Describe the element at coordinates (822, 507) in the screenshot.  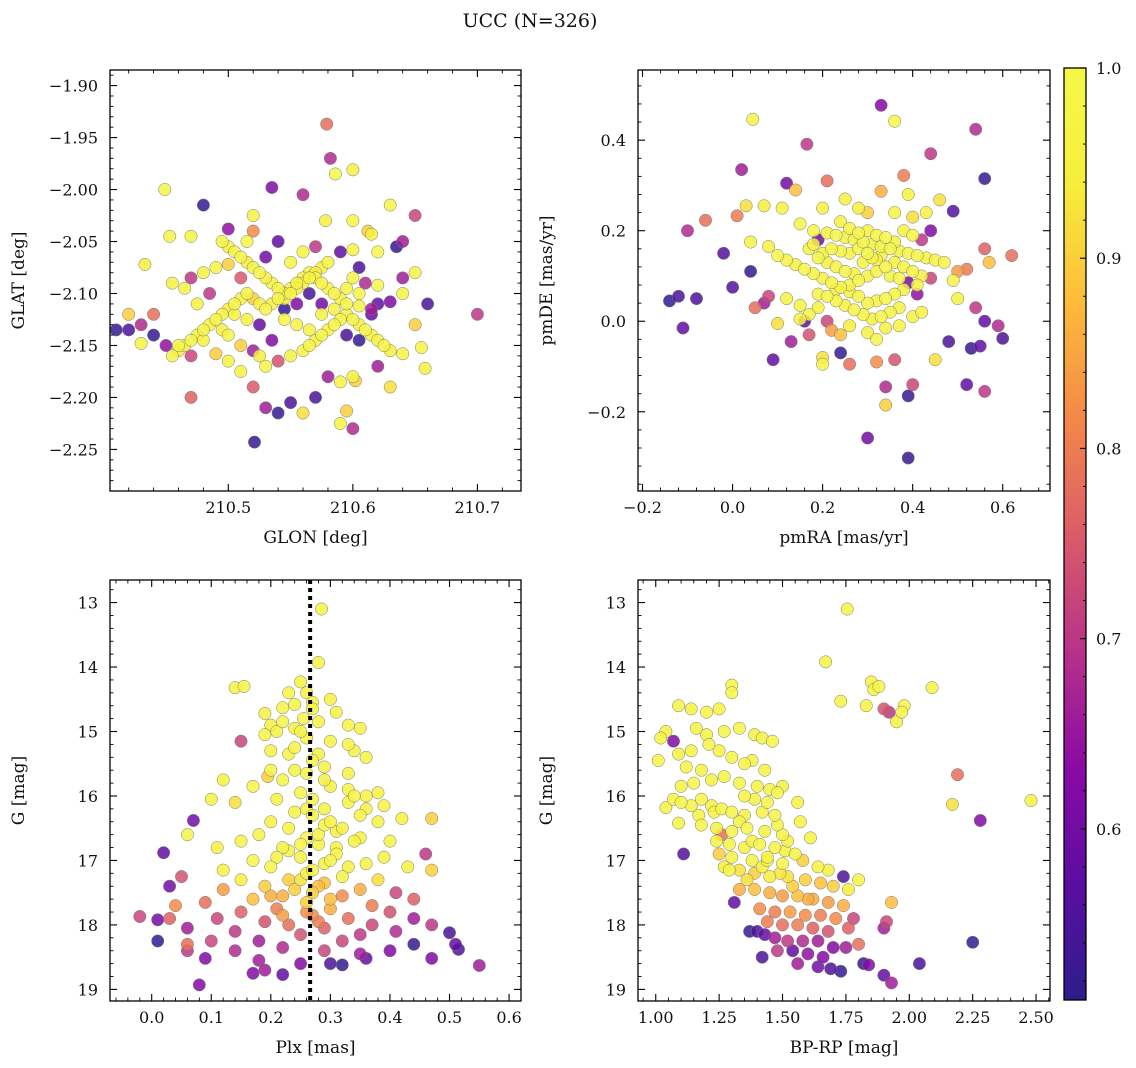
I see `x-tick-label: 0.2` at that location.